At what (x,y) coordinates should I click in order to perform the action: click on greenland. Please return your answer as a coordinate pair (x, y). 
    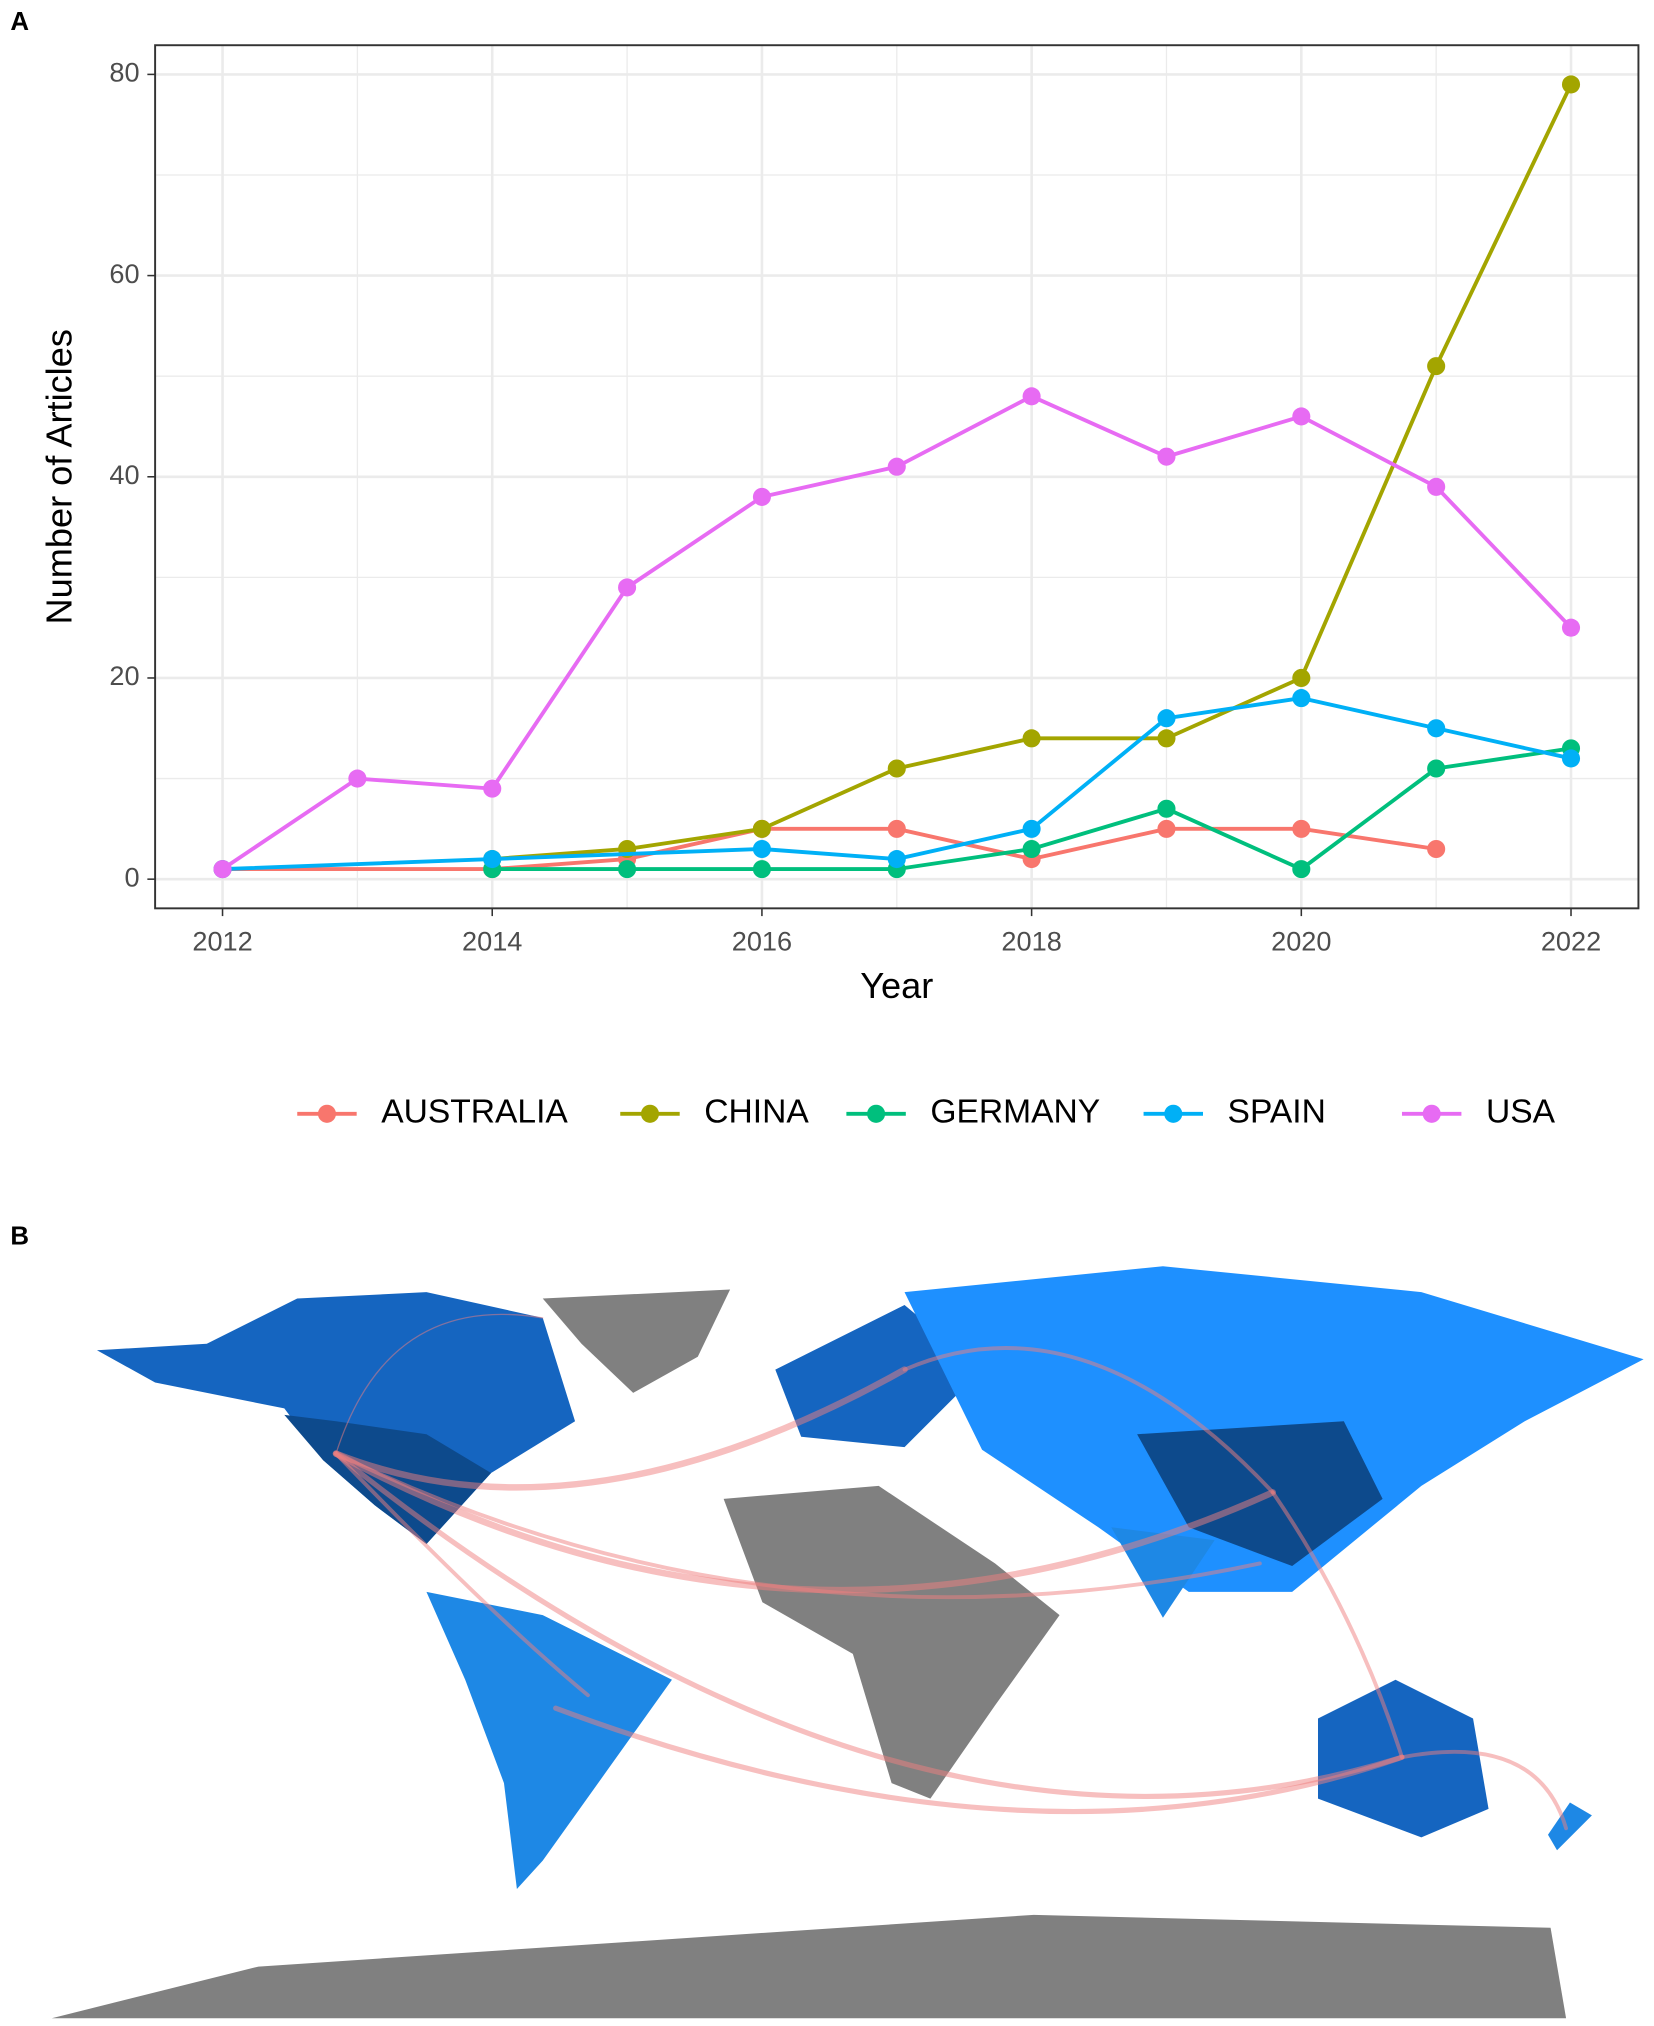
    Looking at the image, I should click on (636, 1341).